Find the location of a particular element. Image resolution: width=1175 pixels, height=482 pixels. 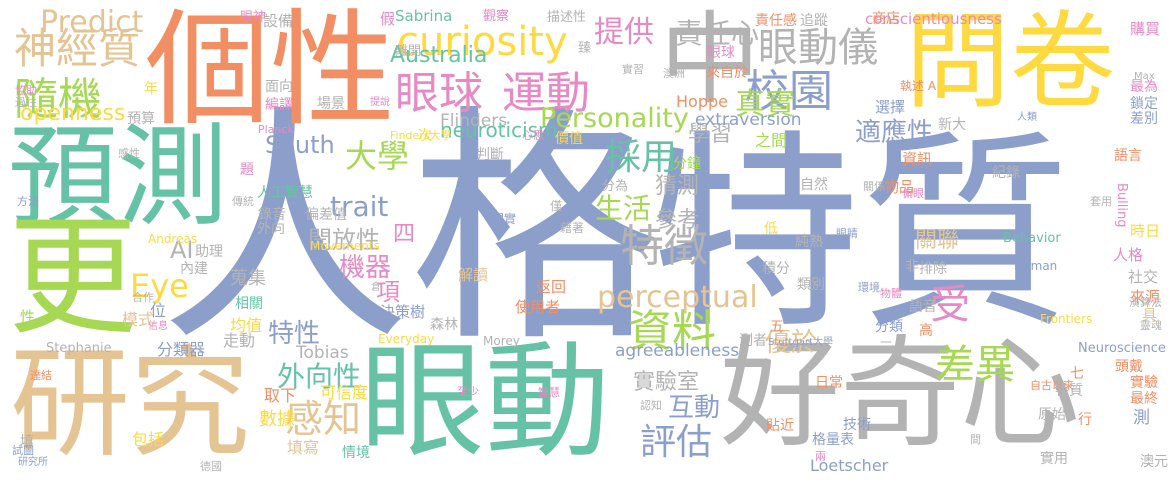

cloud-word: 均值 is located at coordinates (246, 325).